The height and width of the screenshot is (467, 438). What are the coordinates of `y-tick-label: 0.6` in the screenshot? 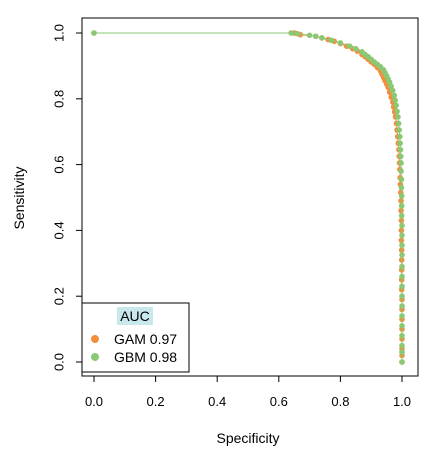 It's located at (58, 165).